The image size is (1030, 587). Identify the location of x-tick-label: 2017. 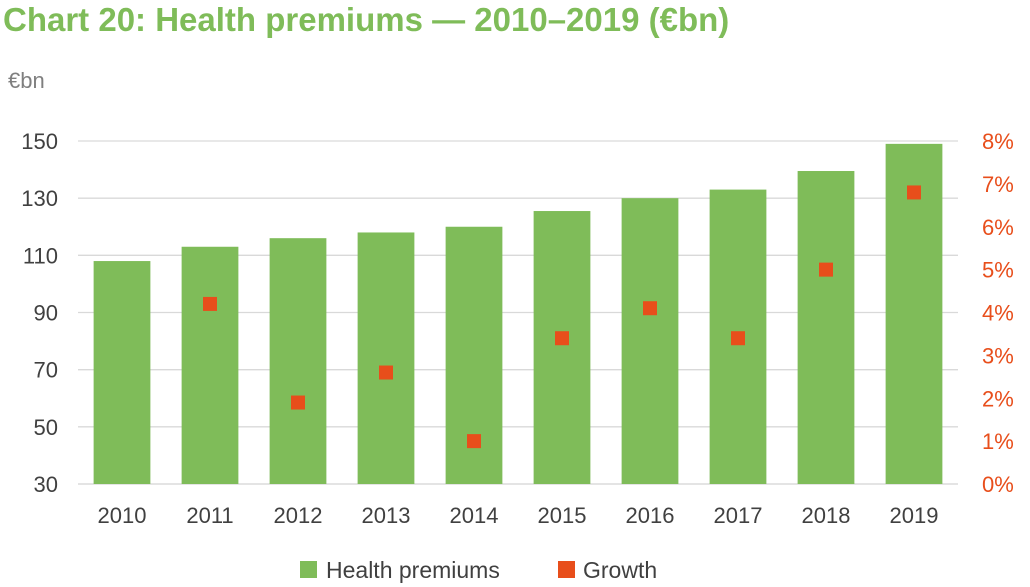
(738, 515).